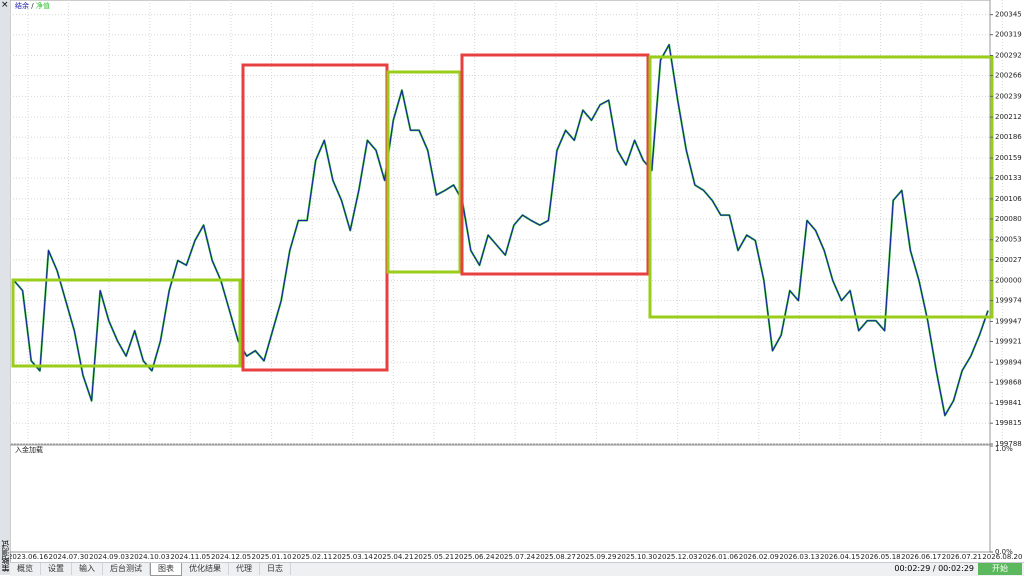  What do you see at coordinates (1008, 301) in the screenshot?
I see `y-tick-label: 199974` at bounding box center [1008, 301].